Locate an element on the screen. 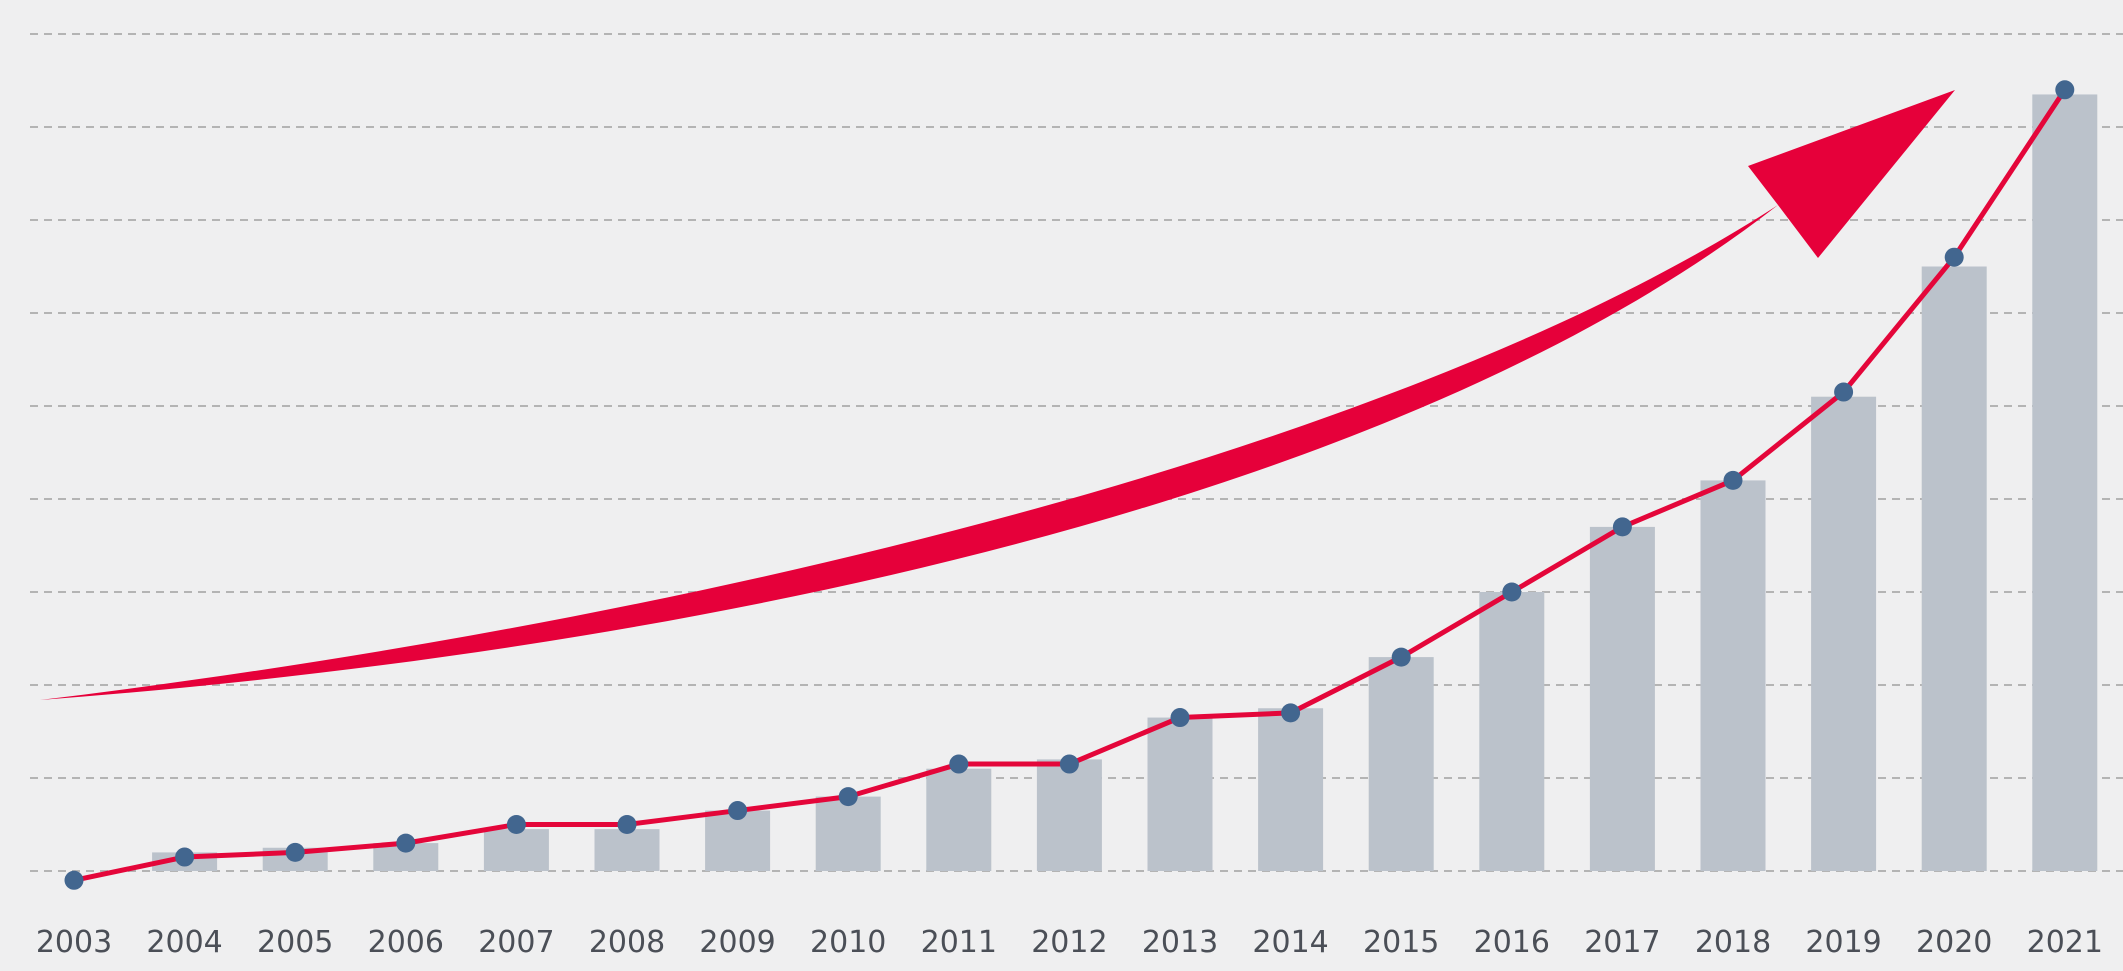 The image size is (2123, 971). x-tick-label: 2003 is located at coordinates (74, 942).